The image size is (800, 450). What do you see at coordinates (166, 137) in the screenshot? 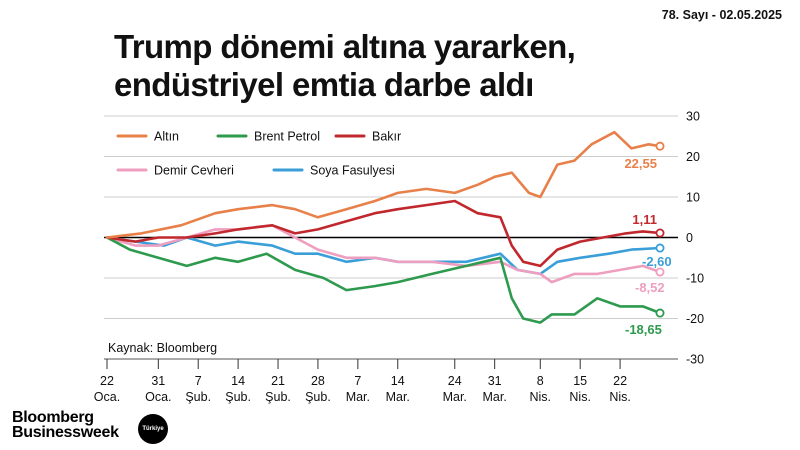
I see `legend-label-alt-n: Altın` at bounding box center [166, 137].